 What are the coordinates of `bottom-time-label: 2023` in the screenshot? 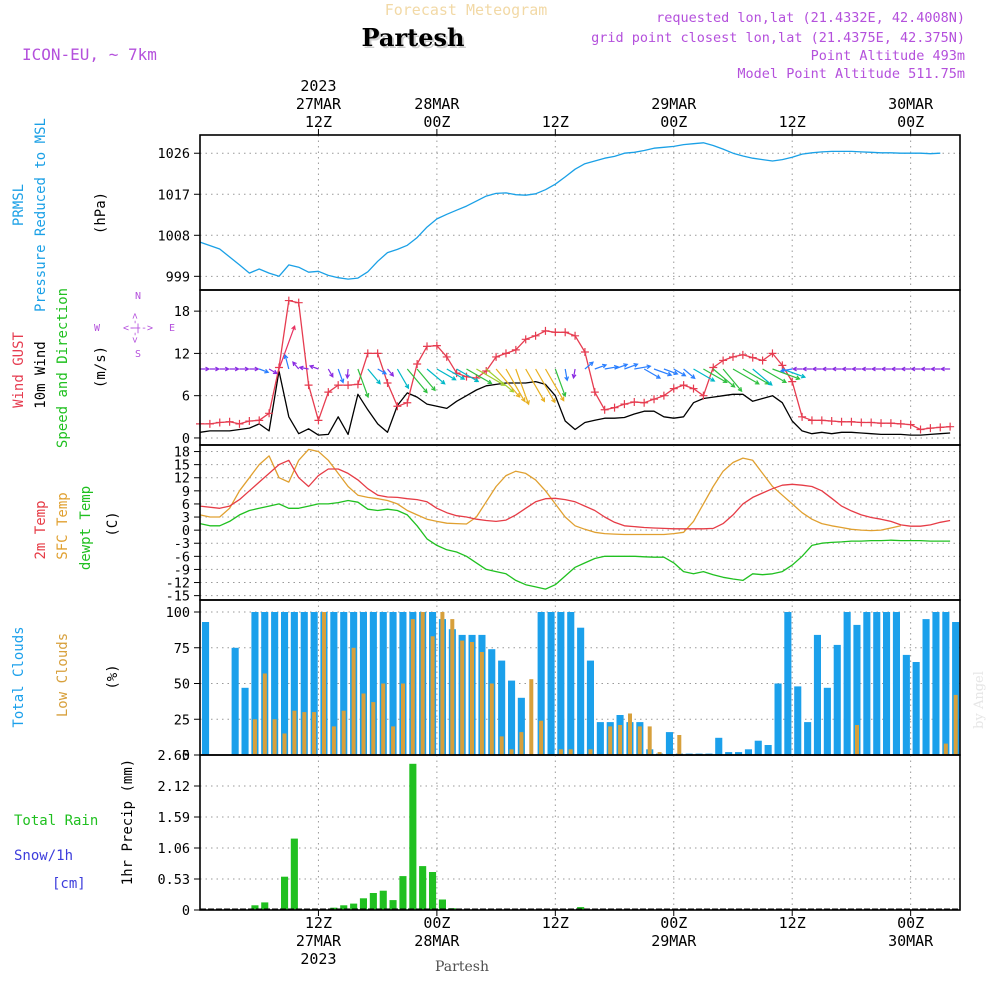 It's located at (318, 959).